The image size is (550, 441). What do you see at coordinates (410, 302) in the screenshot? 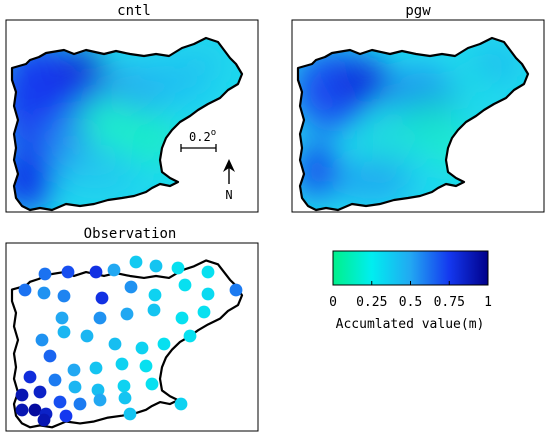
I see `colorbar-tick-label: 0.5` at bounding box center [410, 302].